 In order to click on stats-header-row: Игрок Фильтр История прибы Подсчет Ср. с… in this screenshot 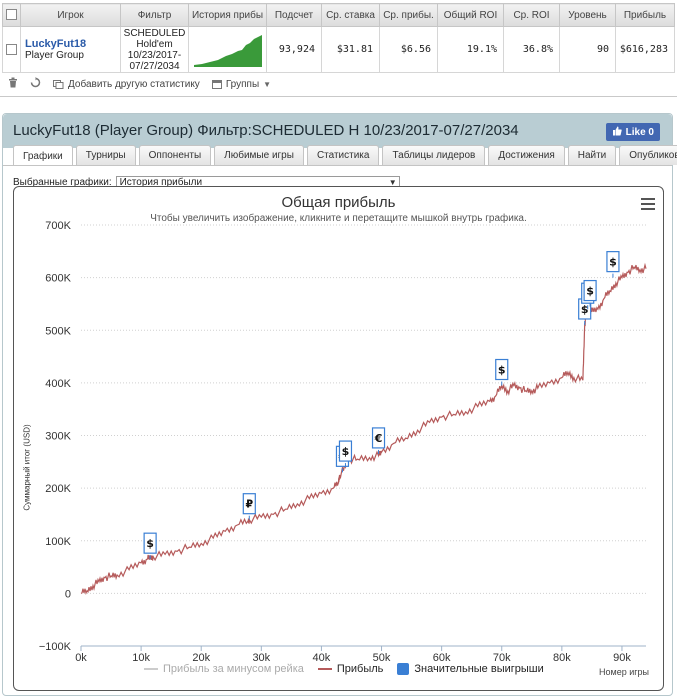, I will do `click(338, 15)`.